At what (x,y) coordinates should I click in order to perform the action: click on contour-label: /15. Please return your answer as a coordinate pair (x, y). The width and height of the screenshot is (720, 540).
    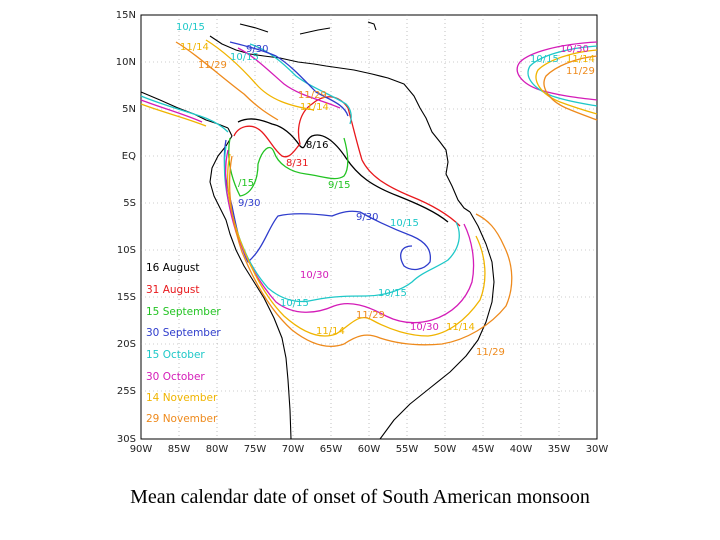
    Looking at the image, I should click on (246, 183).